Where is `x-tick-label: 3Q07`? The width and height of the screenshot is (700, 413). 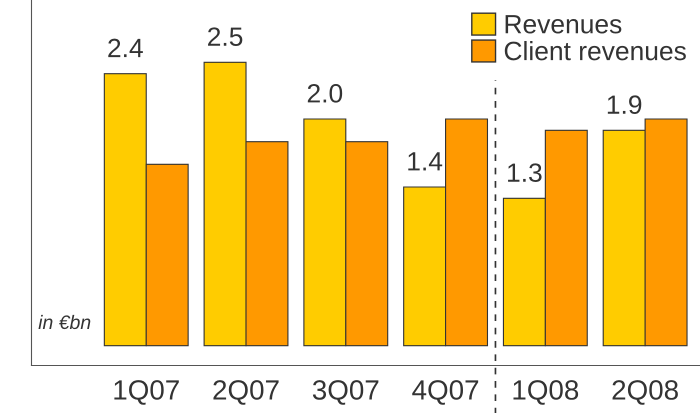 x-tick-label: 3Q07 is located at coordinates (345, 392).